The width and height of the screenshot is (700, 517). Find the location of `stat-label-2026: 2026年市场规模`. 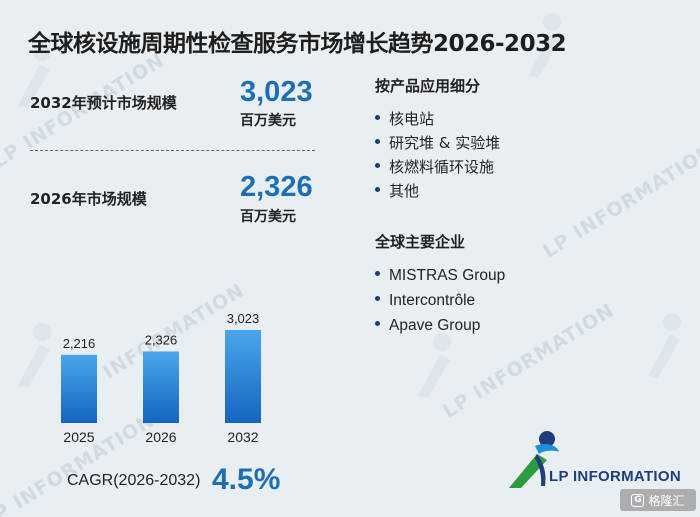

stat-label-2026: 2026年市场规模 is located at coordinates (88, 199).